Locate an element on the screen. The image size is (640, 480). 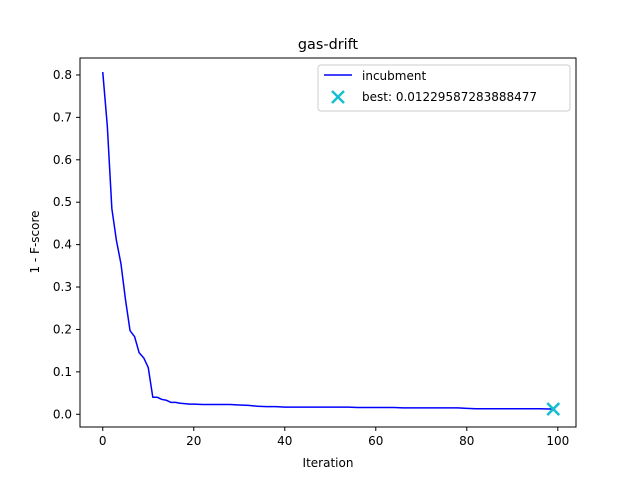
y-tick-label: 0.5 is located at coordinates (62, 202).